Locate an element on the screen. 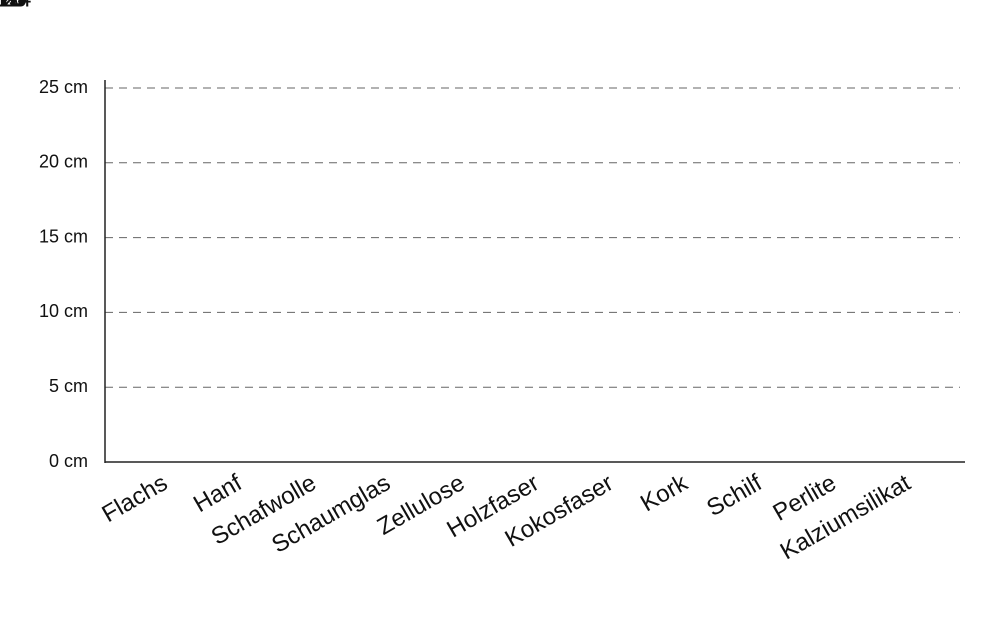  x-tick-label: Schilf is located at coordinates (734, 495).